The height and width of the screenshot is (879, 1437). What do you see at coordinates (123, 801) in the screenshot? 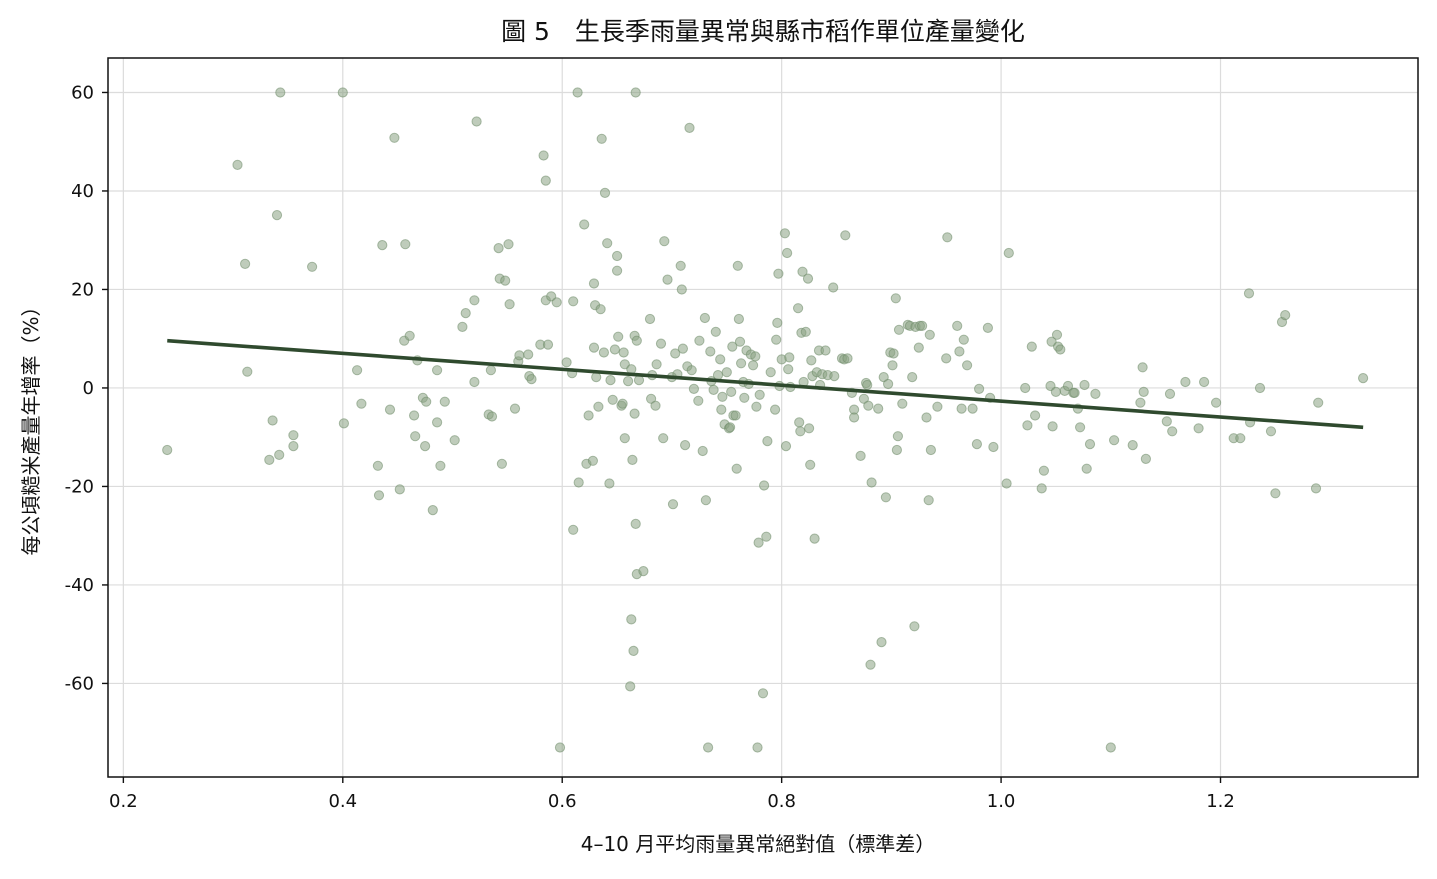
I see `x-tick-label: 0.2` at bounding box center [123, 801].